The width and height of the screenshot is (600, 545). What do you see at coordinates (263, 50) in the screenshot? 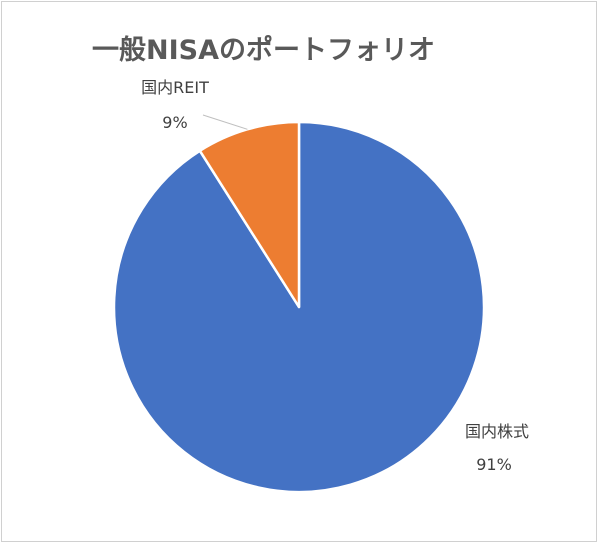
I see `chart-title: 一般NISAのポートフォリオ` at bounding box center [263, 50].